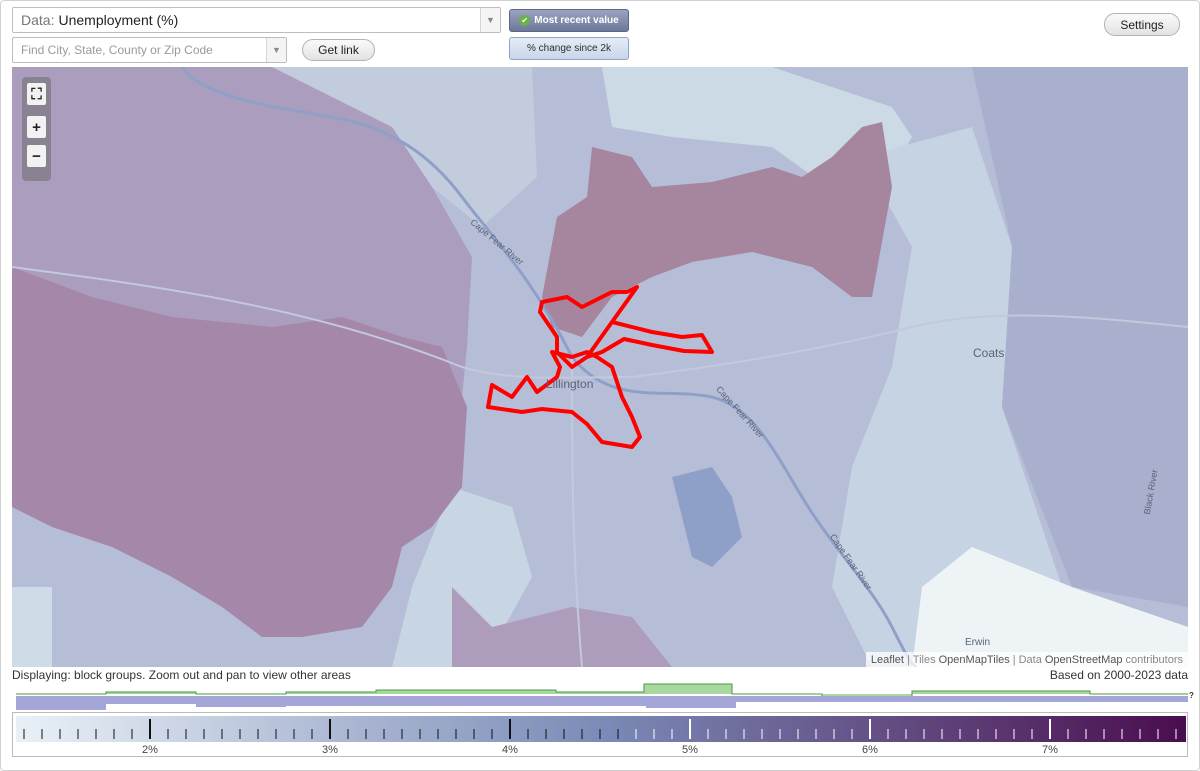 The width and height of the screenshot is (1200, 771). What do you see at coordinates (707, 517) in the screenshot?
I see `water-body` at bounding box center [707, 517].